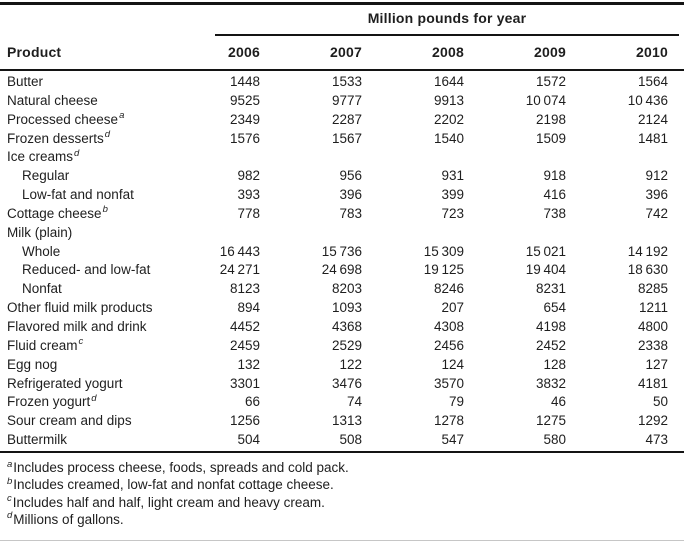 The image size is (684, 543). Describe the element at coordinates (443, 270) in the screenshot. I see `value-cell: 19 125` at that location.